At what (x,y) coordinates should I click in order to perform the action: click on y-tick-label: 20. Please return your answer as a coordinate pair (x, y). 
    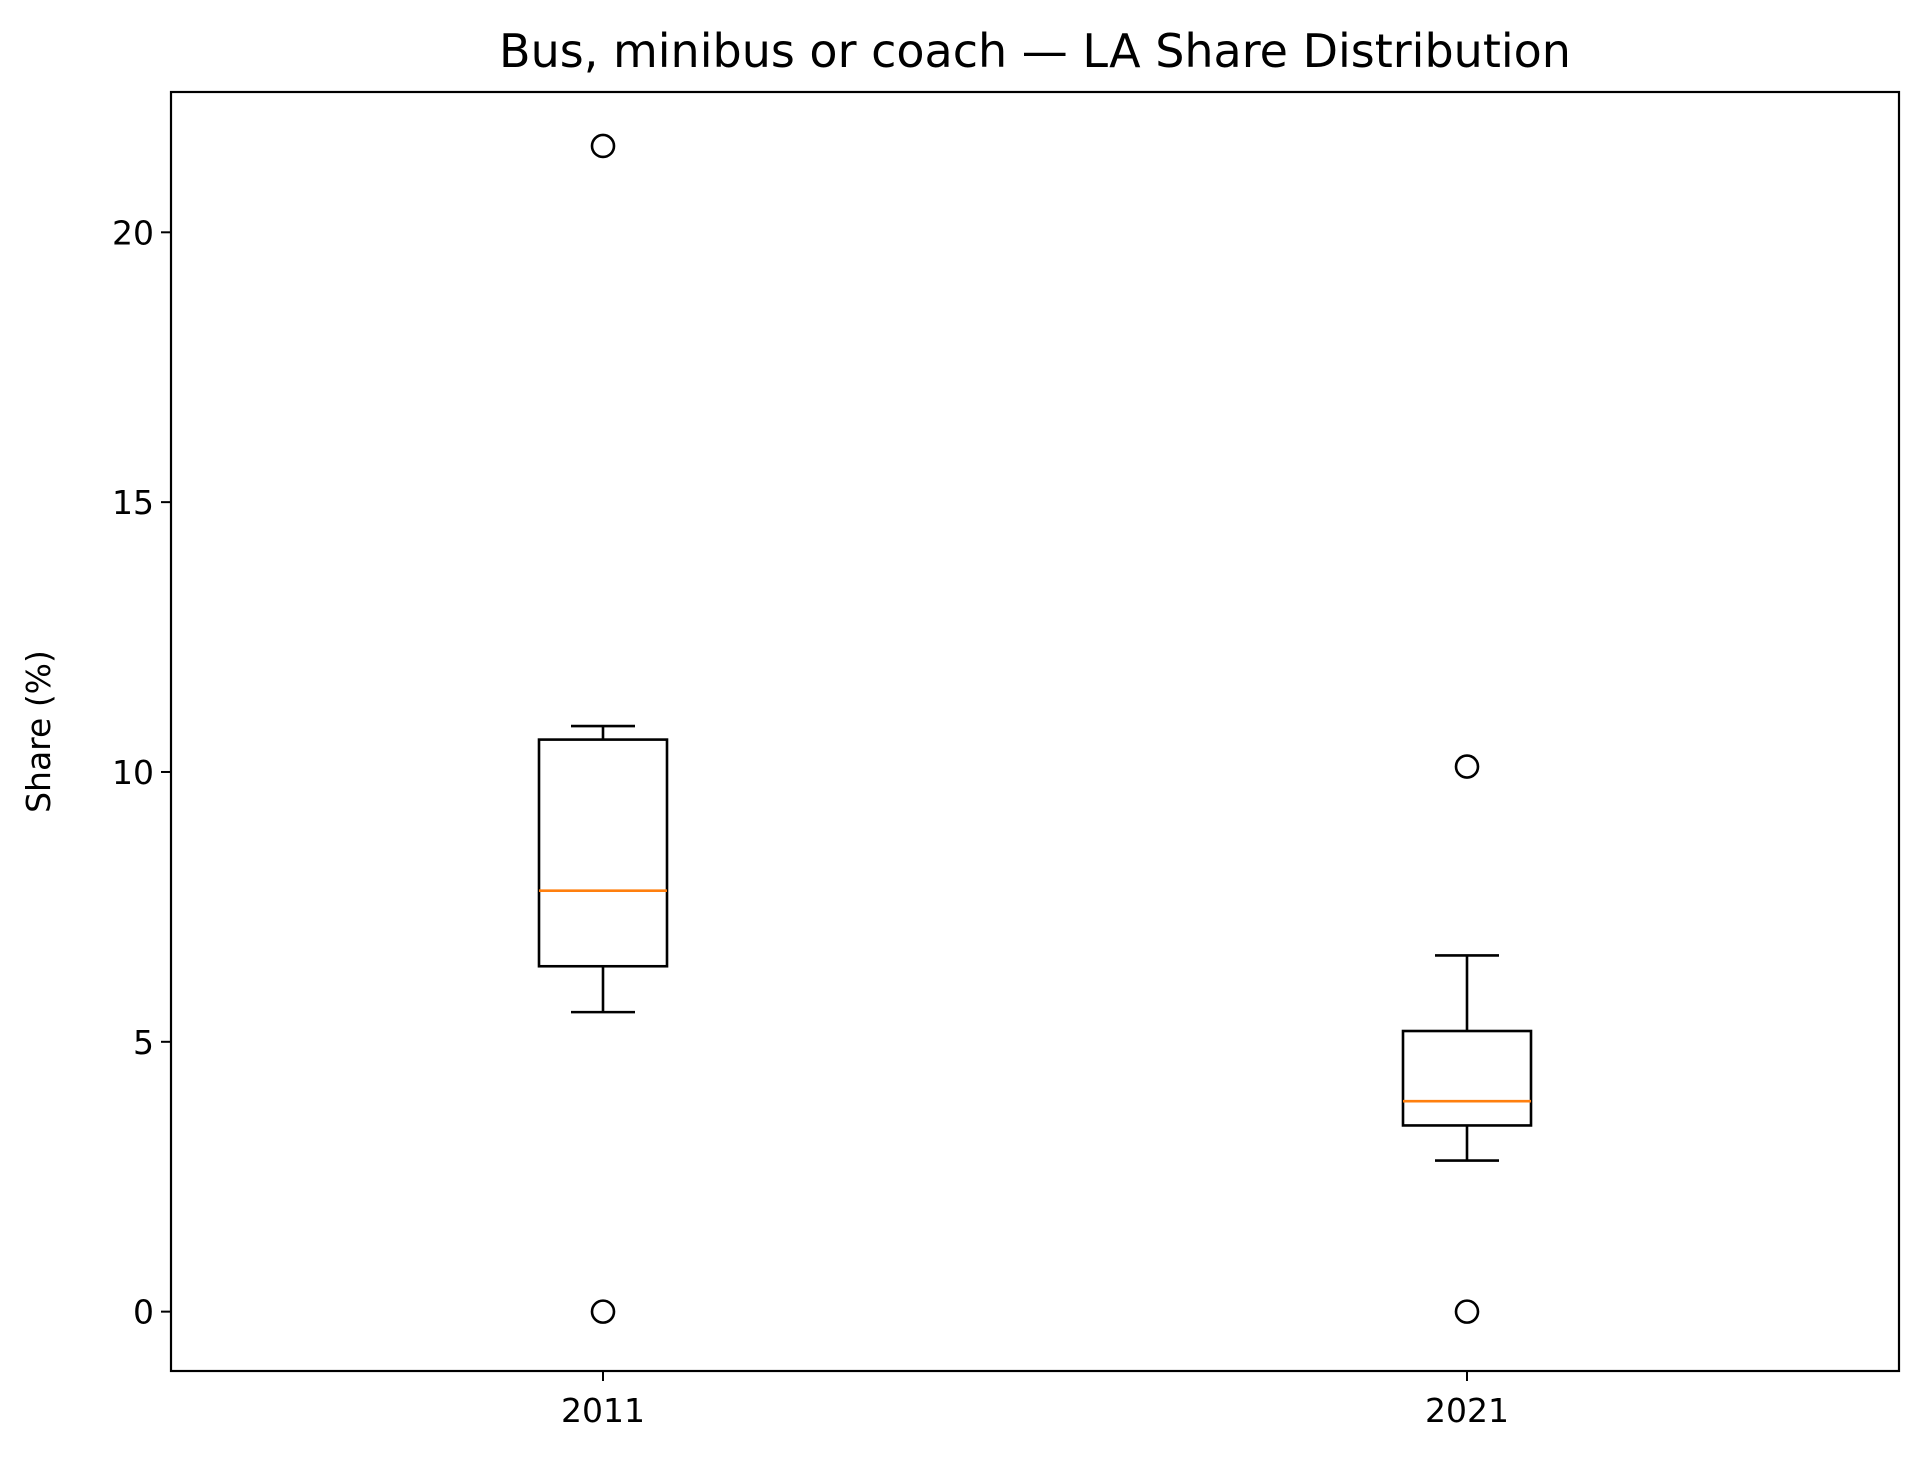
    Looking at the image, I should click on (133, 232).